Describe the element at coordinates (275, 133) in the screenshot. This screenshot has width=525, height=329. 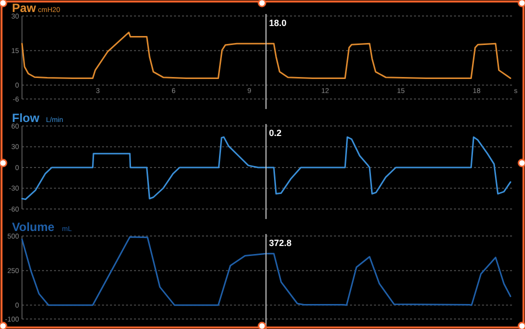
I see `annotation: 0.2` at that location.